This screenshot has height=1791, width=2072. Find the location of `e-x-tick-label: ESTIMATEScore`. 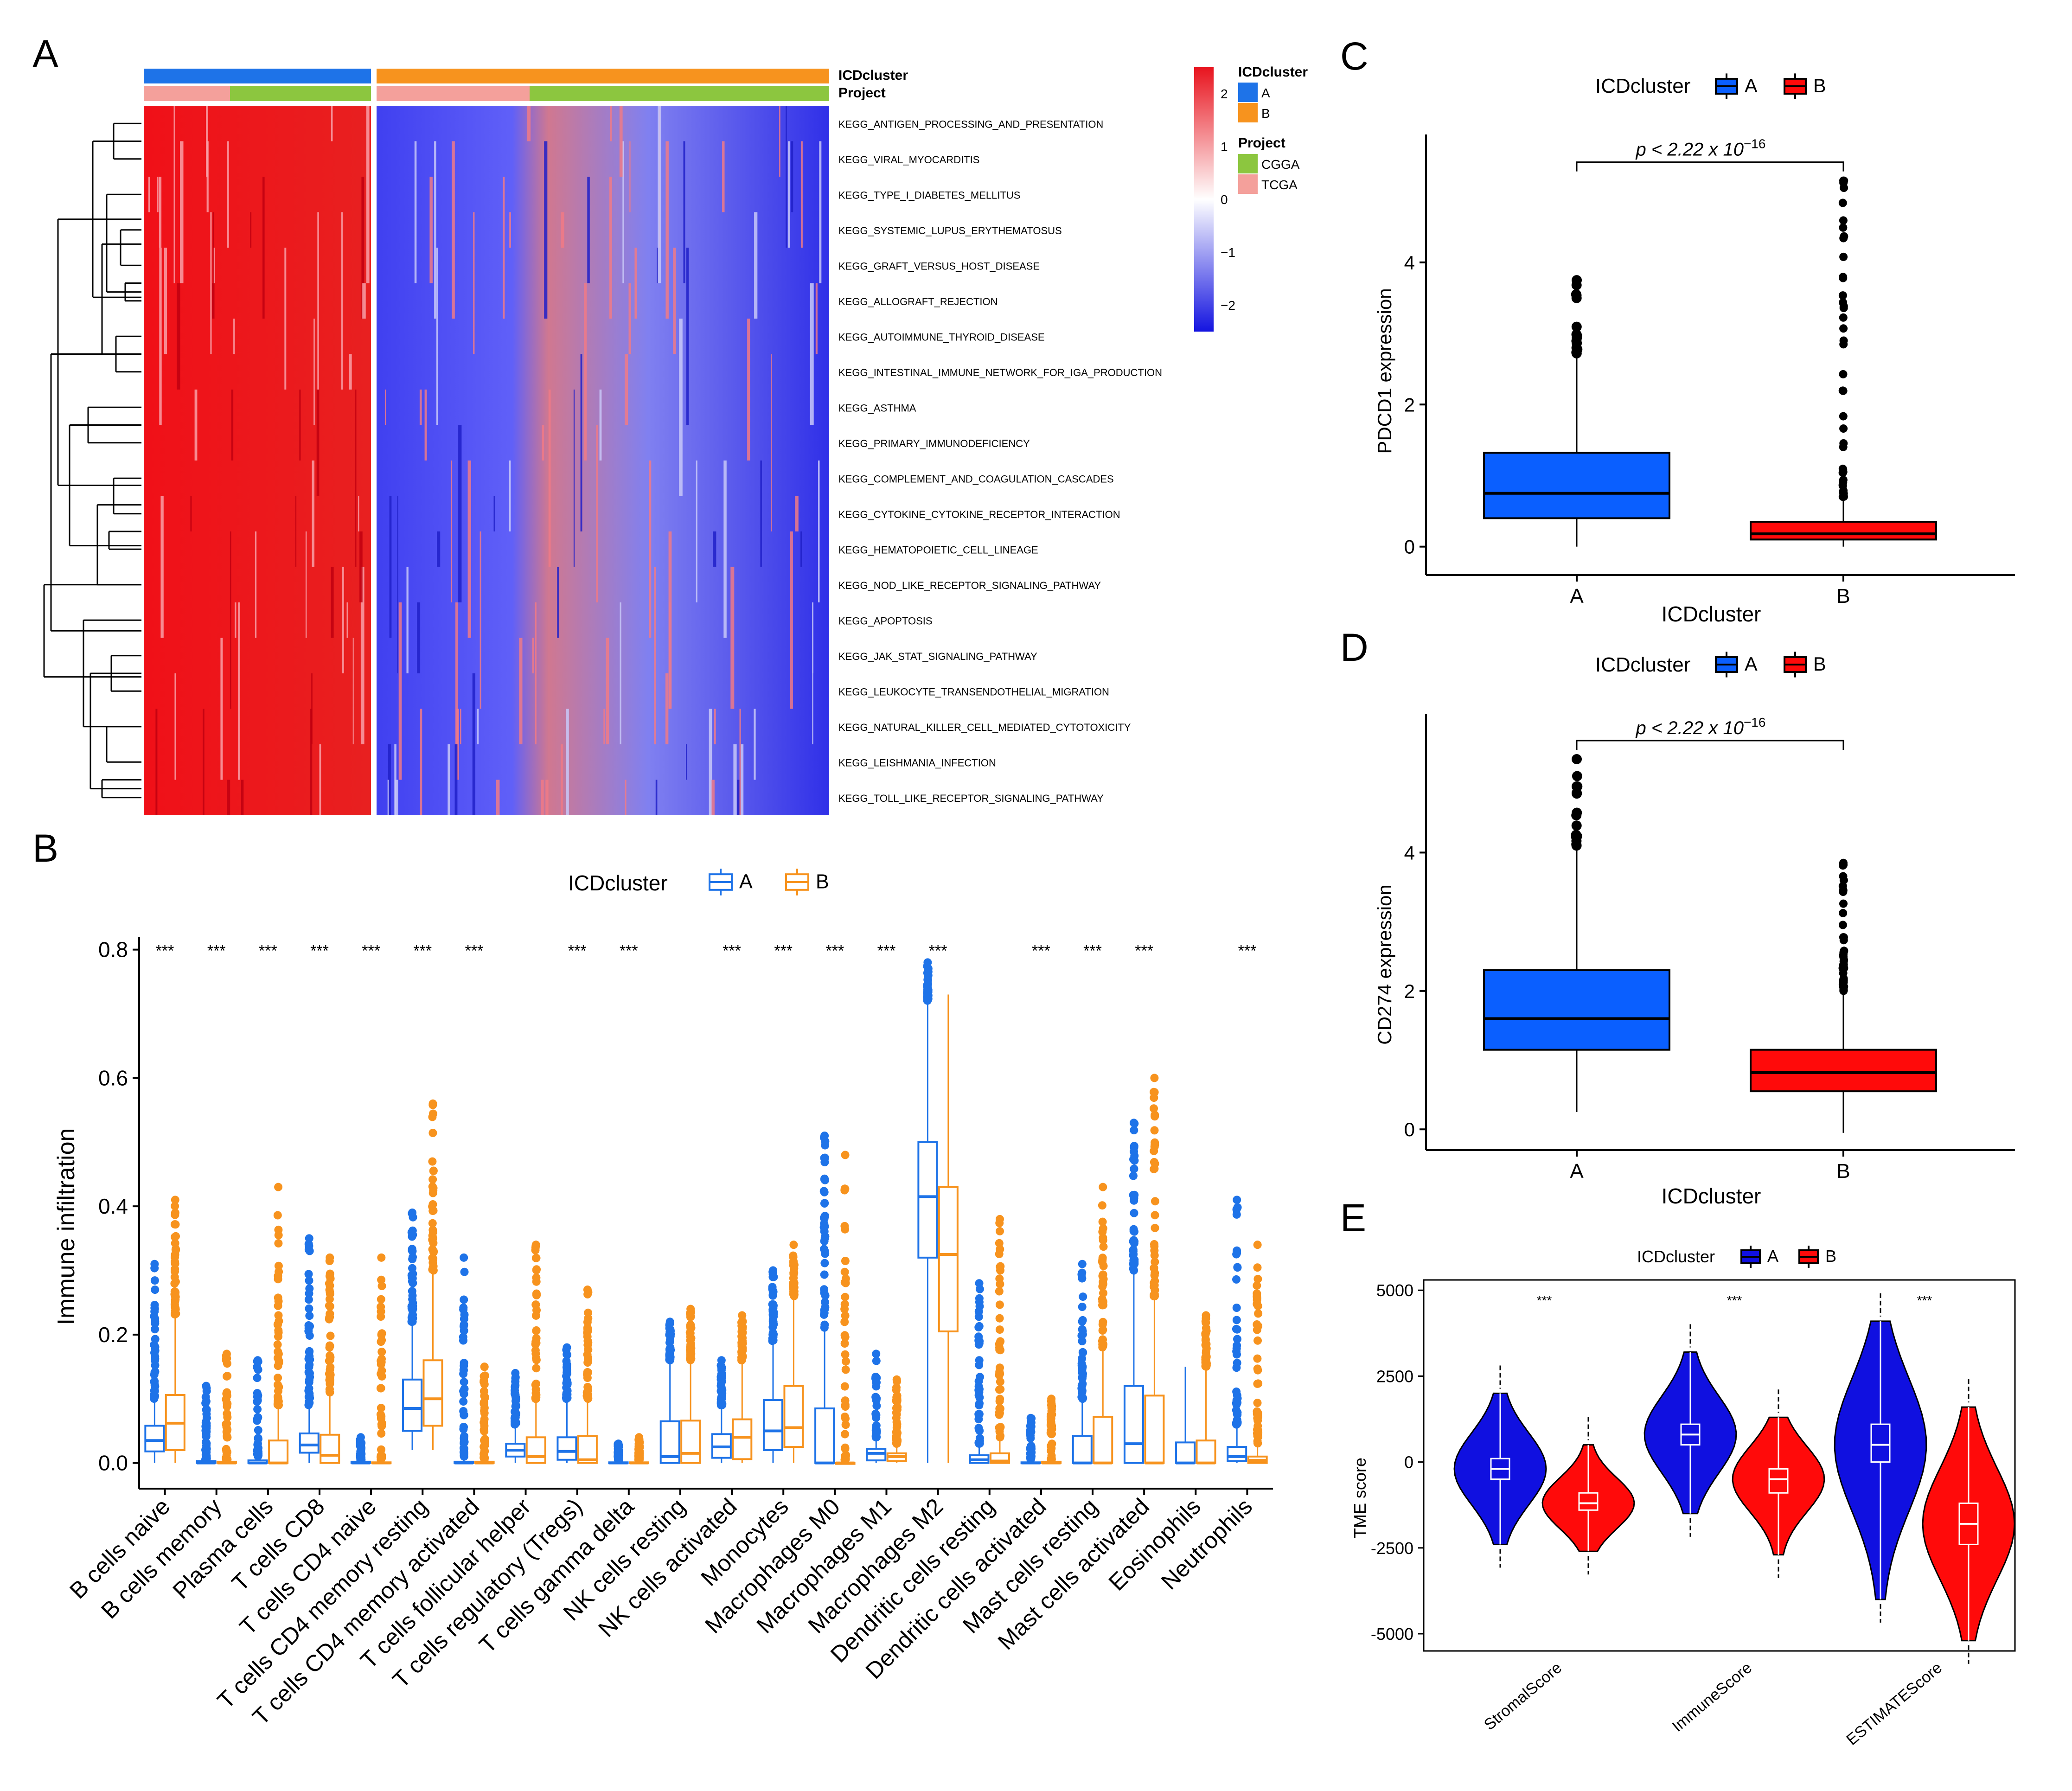

e-x-tick-label: ESTIMATEScore is located at coordinates (1894, 1704).